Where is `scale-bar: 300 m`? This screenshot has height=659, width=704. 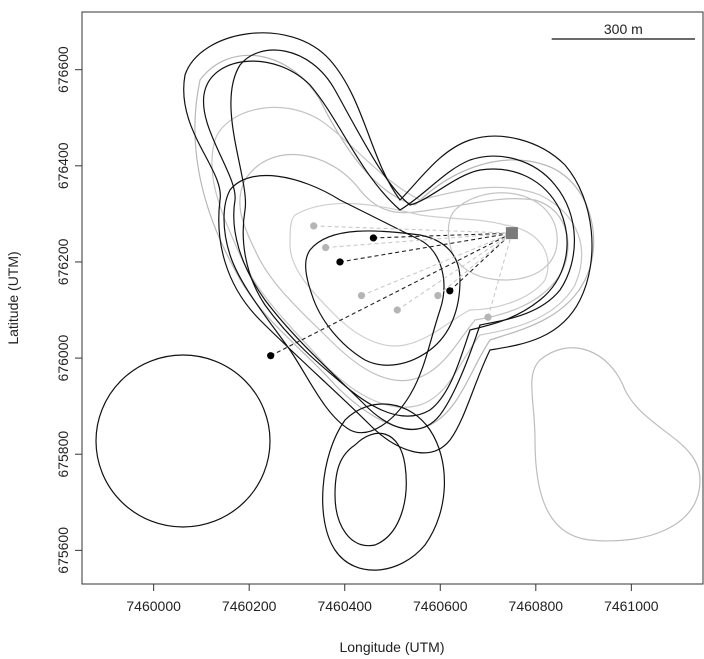 scale-bar: 300 m is located at coordinates (623, 30).